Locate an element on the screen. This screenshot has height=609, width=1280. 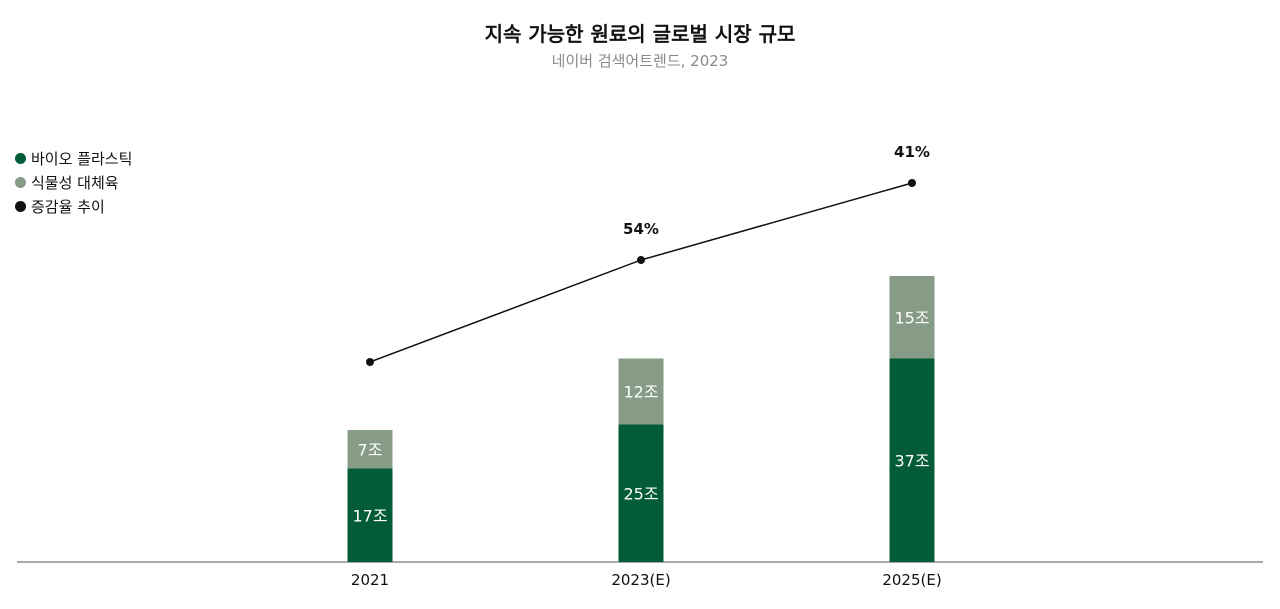
bar-label-plant-meat-1: 12조 is located at coordinates (640, 392).